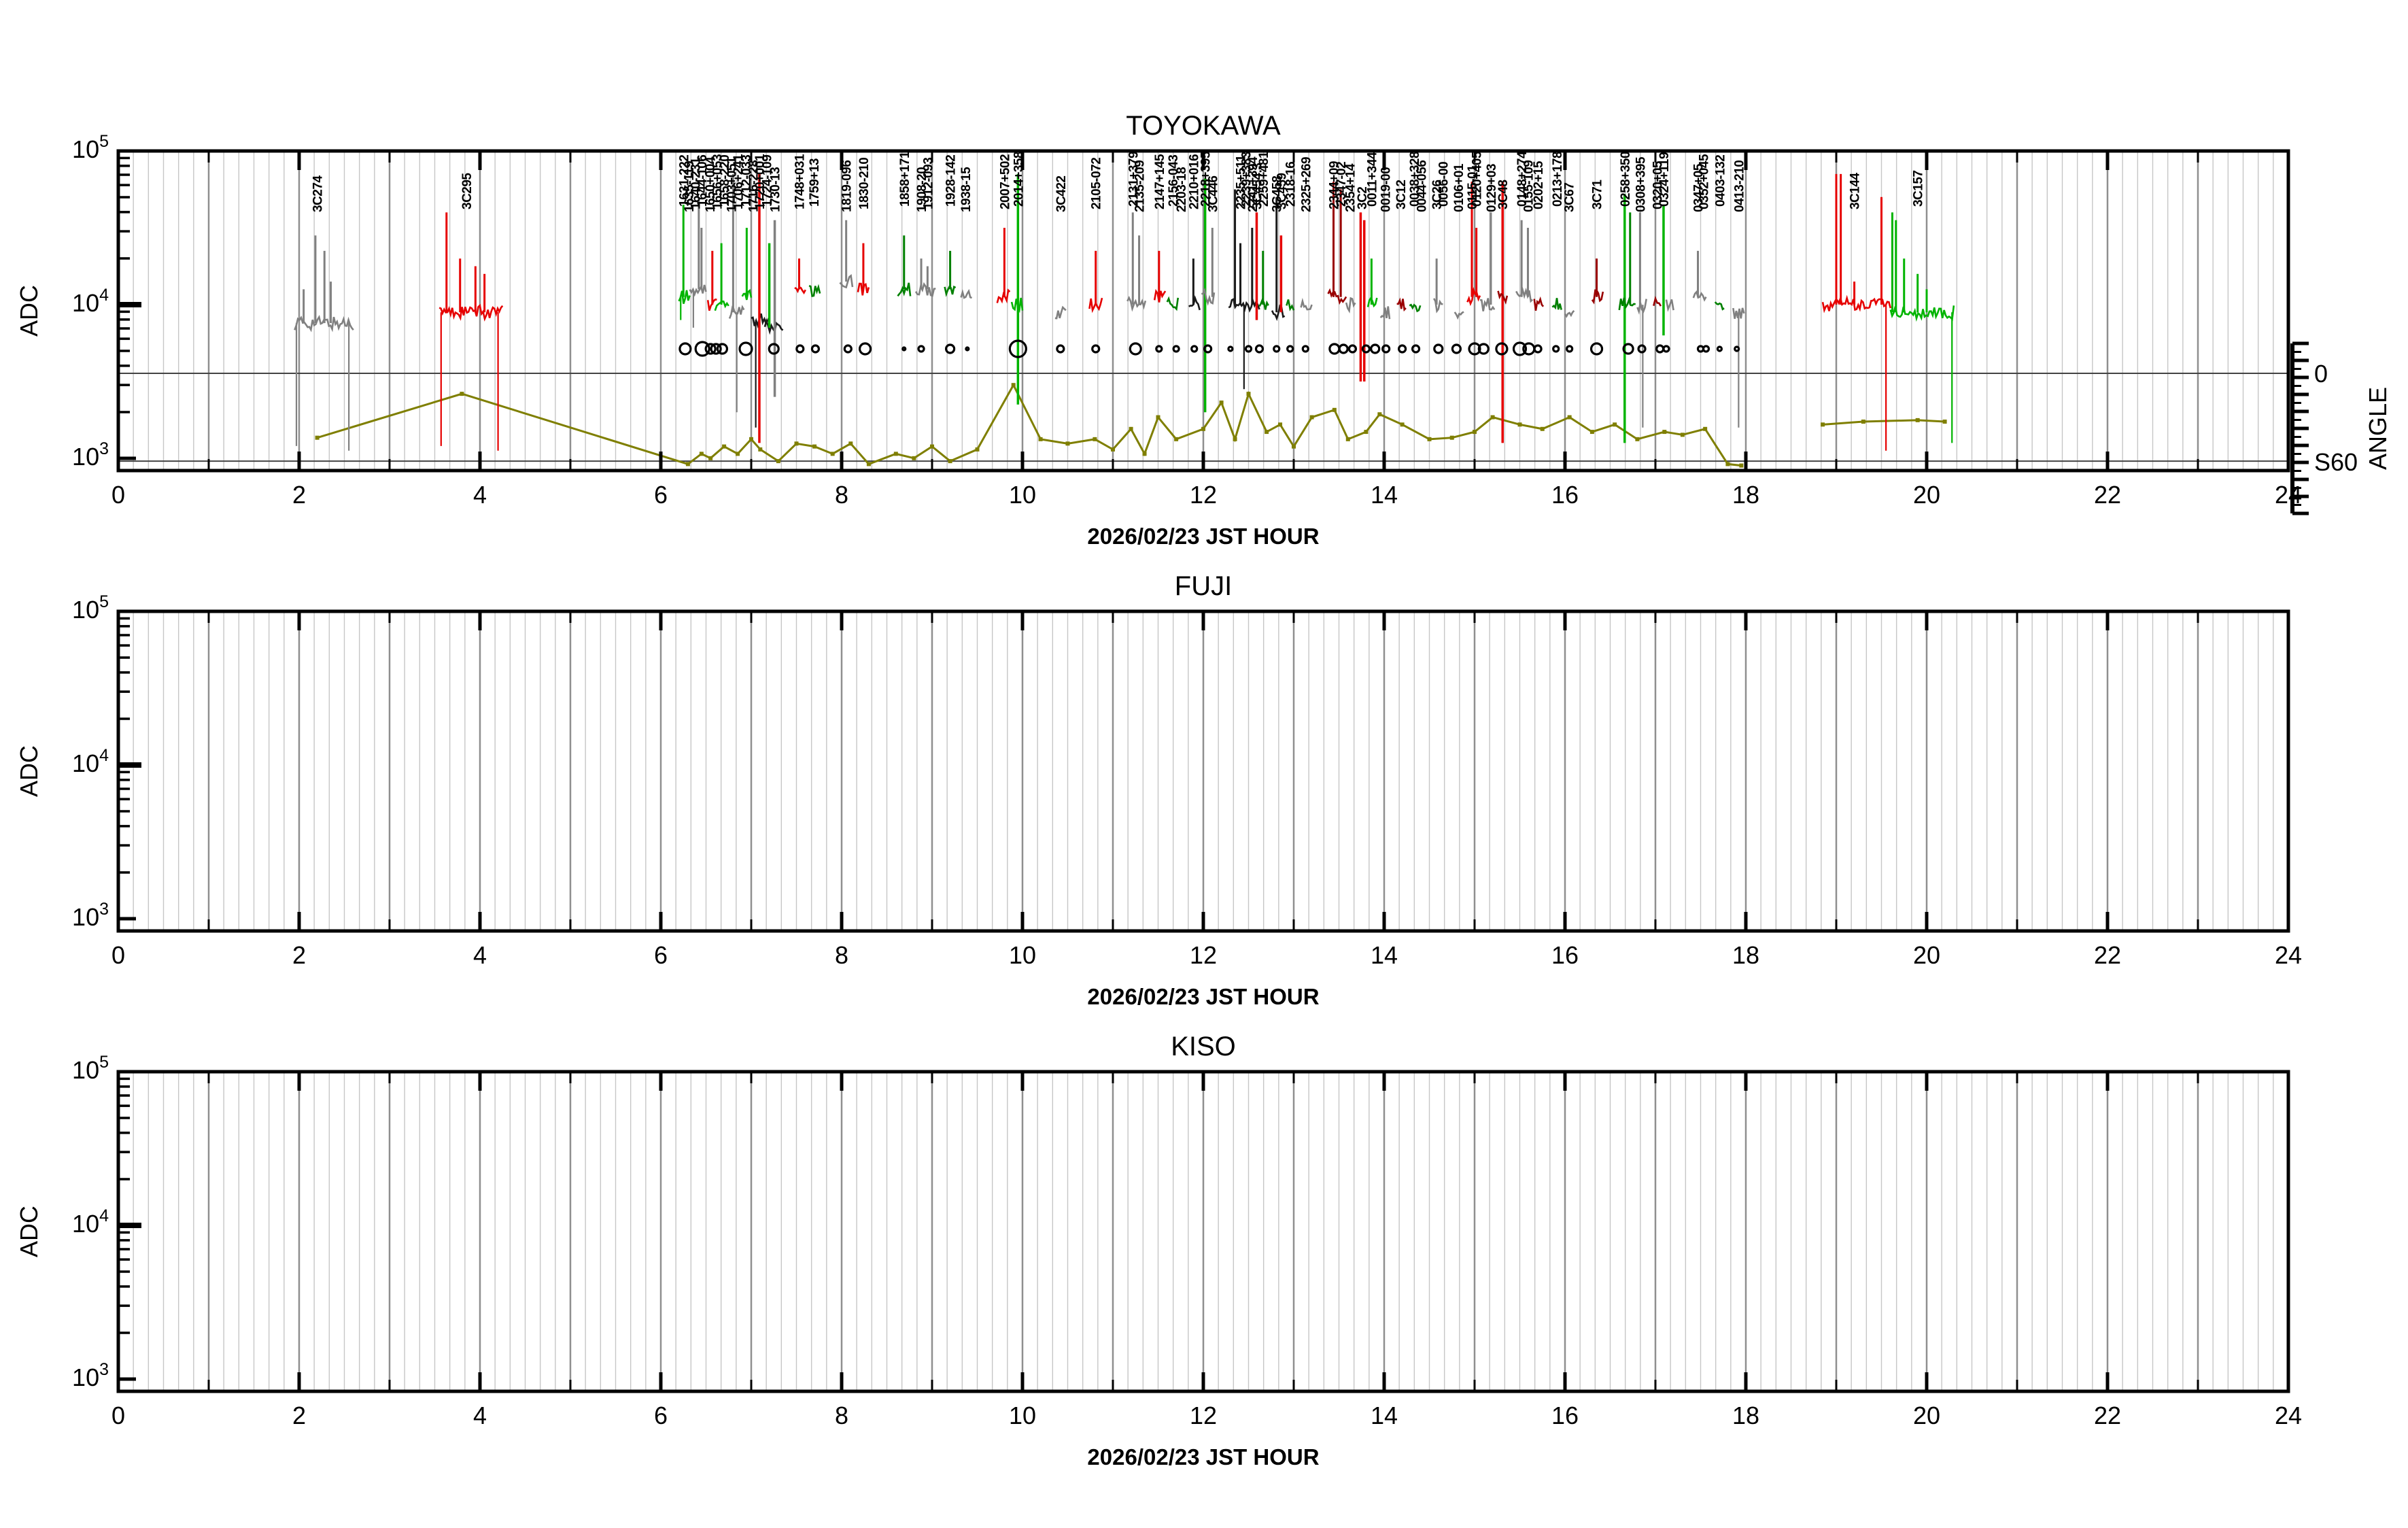  What do you see at coordinates (1883, 422) in the screenshot?
I see `angle-trace` at bounding box center [1883, 422].